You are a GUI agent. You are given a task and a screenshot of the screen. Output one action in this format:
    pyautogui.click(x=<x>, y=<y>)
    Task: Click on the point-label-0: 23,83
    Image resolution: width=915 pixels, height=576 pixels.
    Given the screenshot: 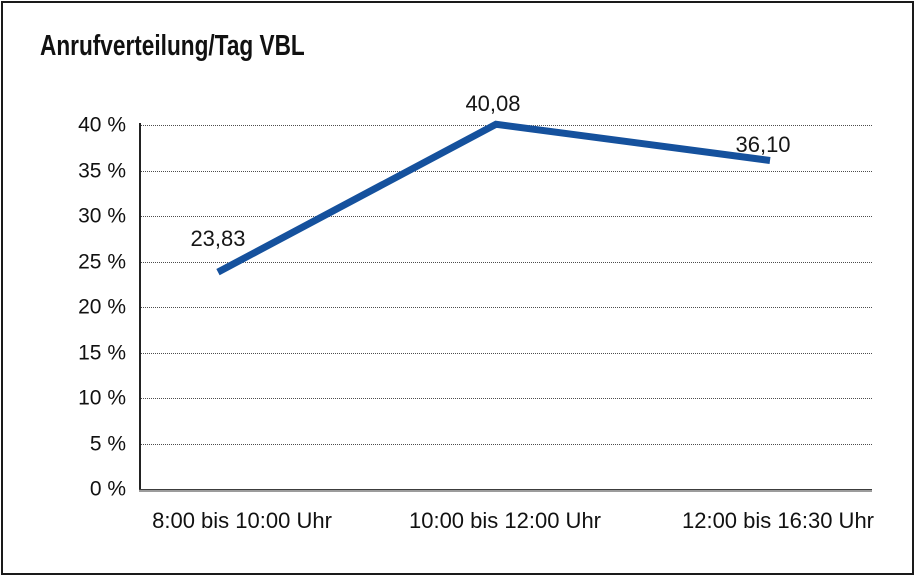 What is the action you would take?
    pyautogui.click(x=218, y=239)
    